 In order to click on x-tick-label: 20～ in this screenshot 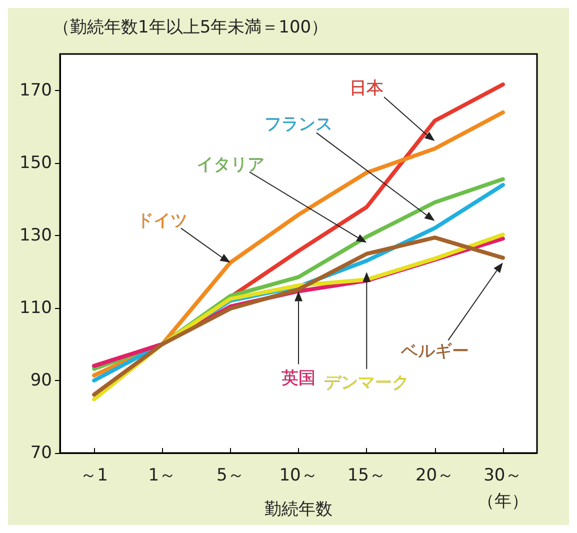, I will do `click(434, 476)`.